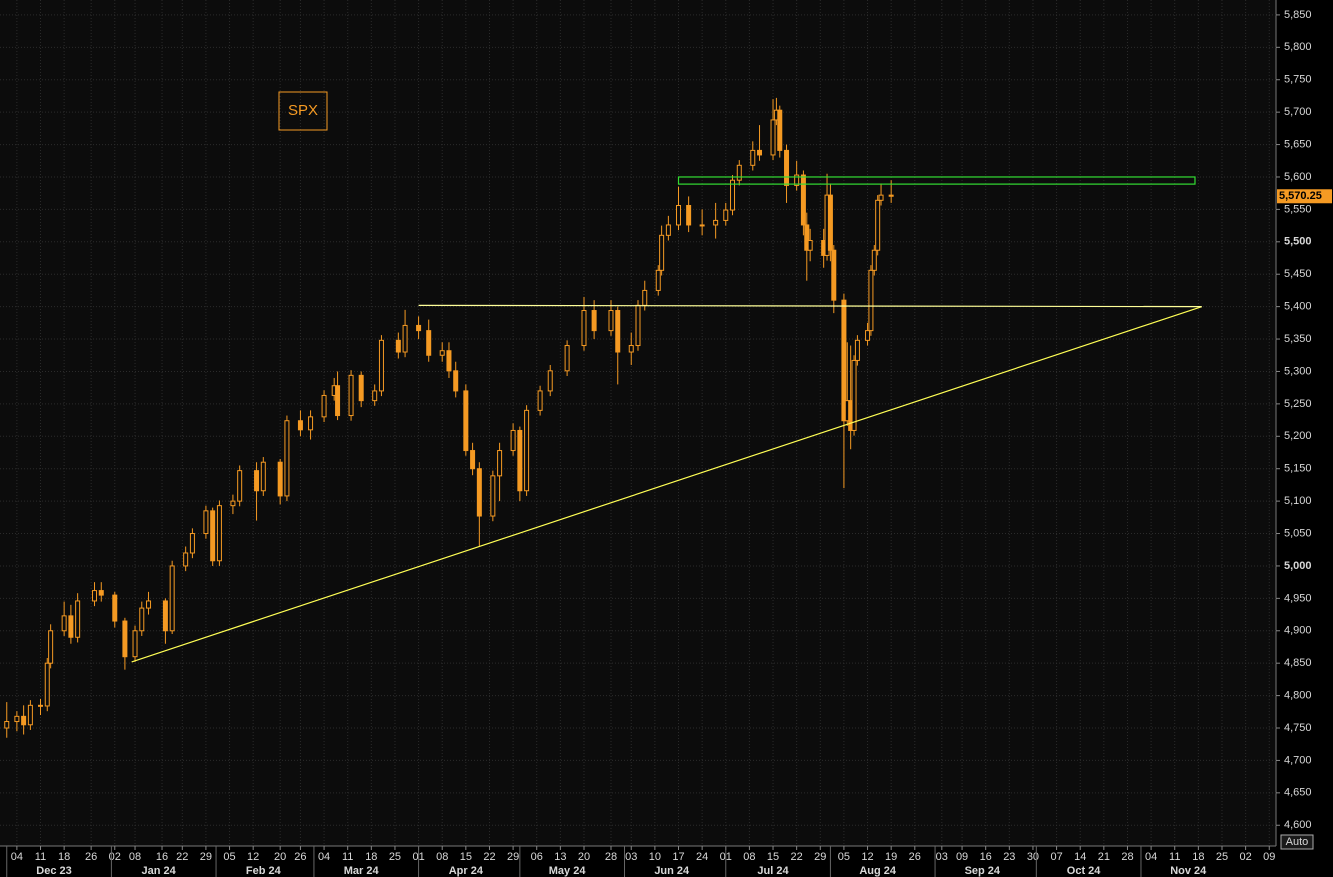 Image resolution: width=1333 pixels, height=877 pixels. I want to click on y-tick-label: 4,650, so click(1298, 793).